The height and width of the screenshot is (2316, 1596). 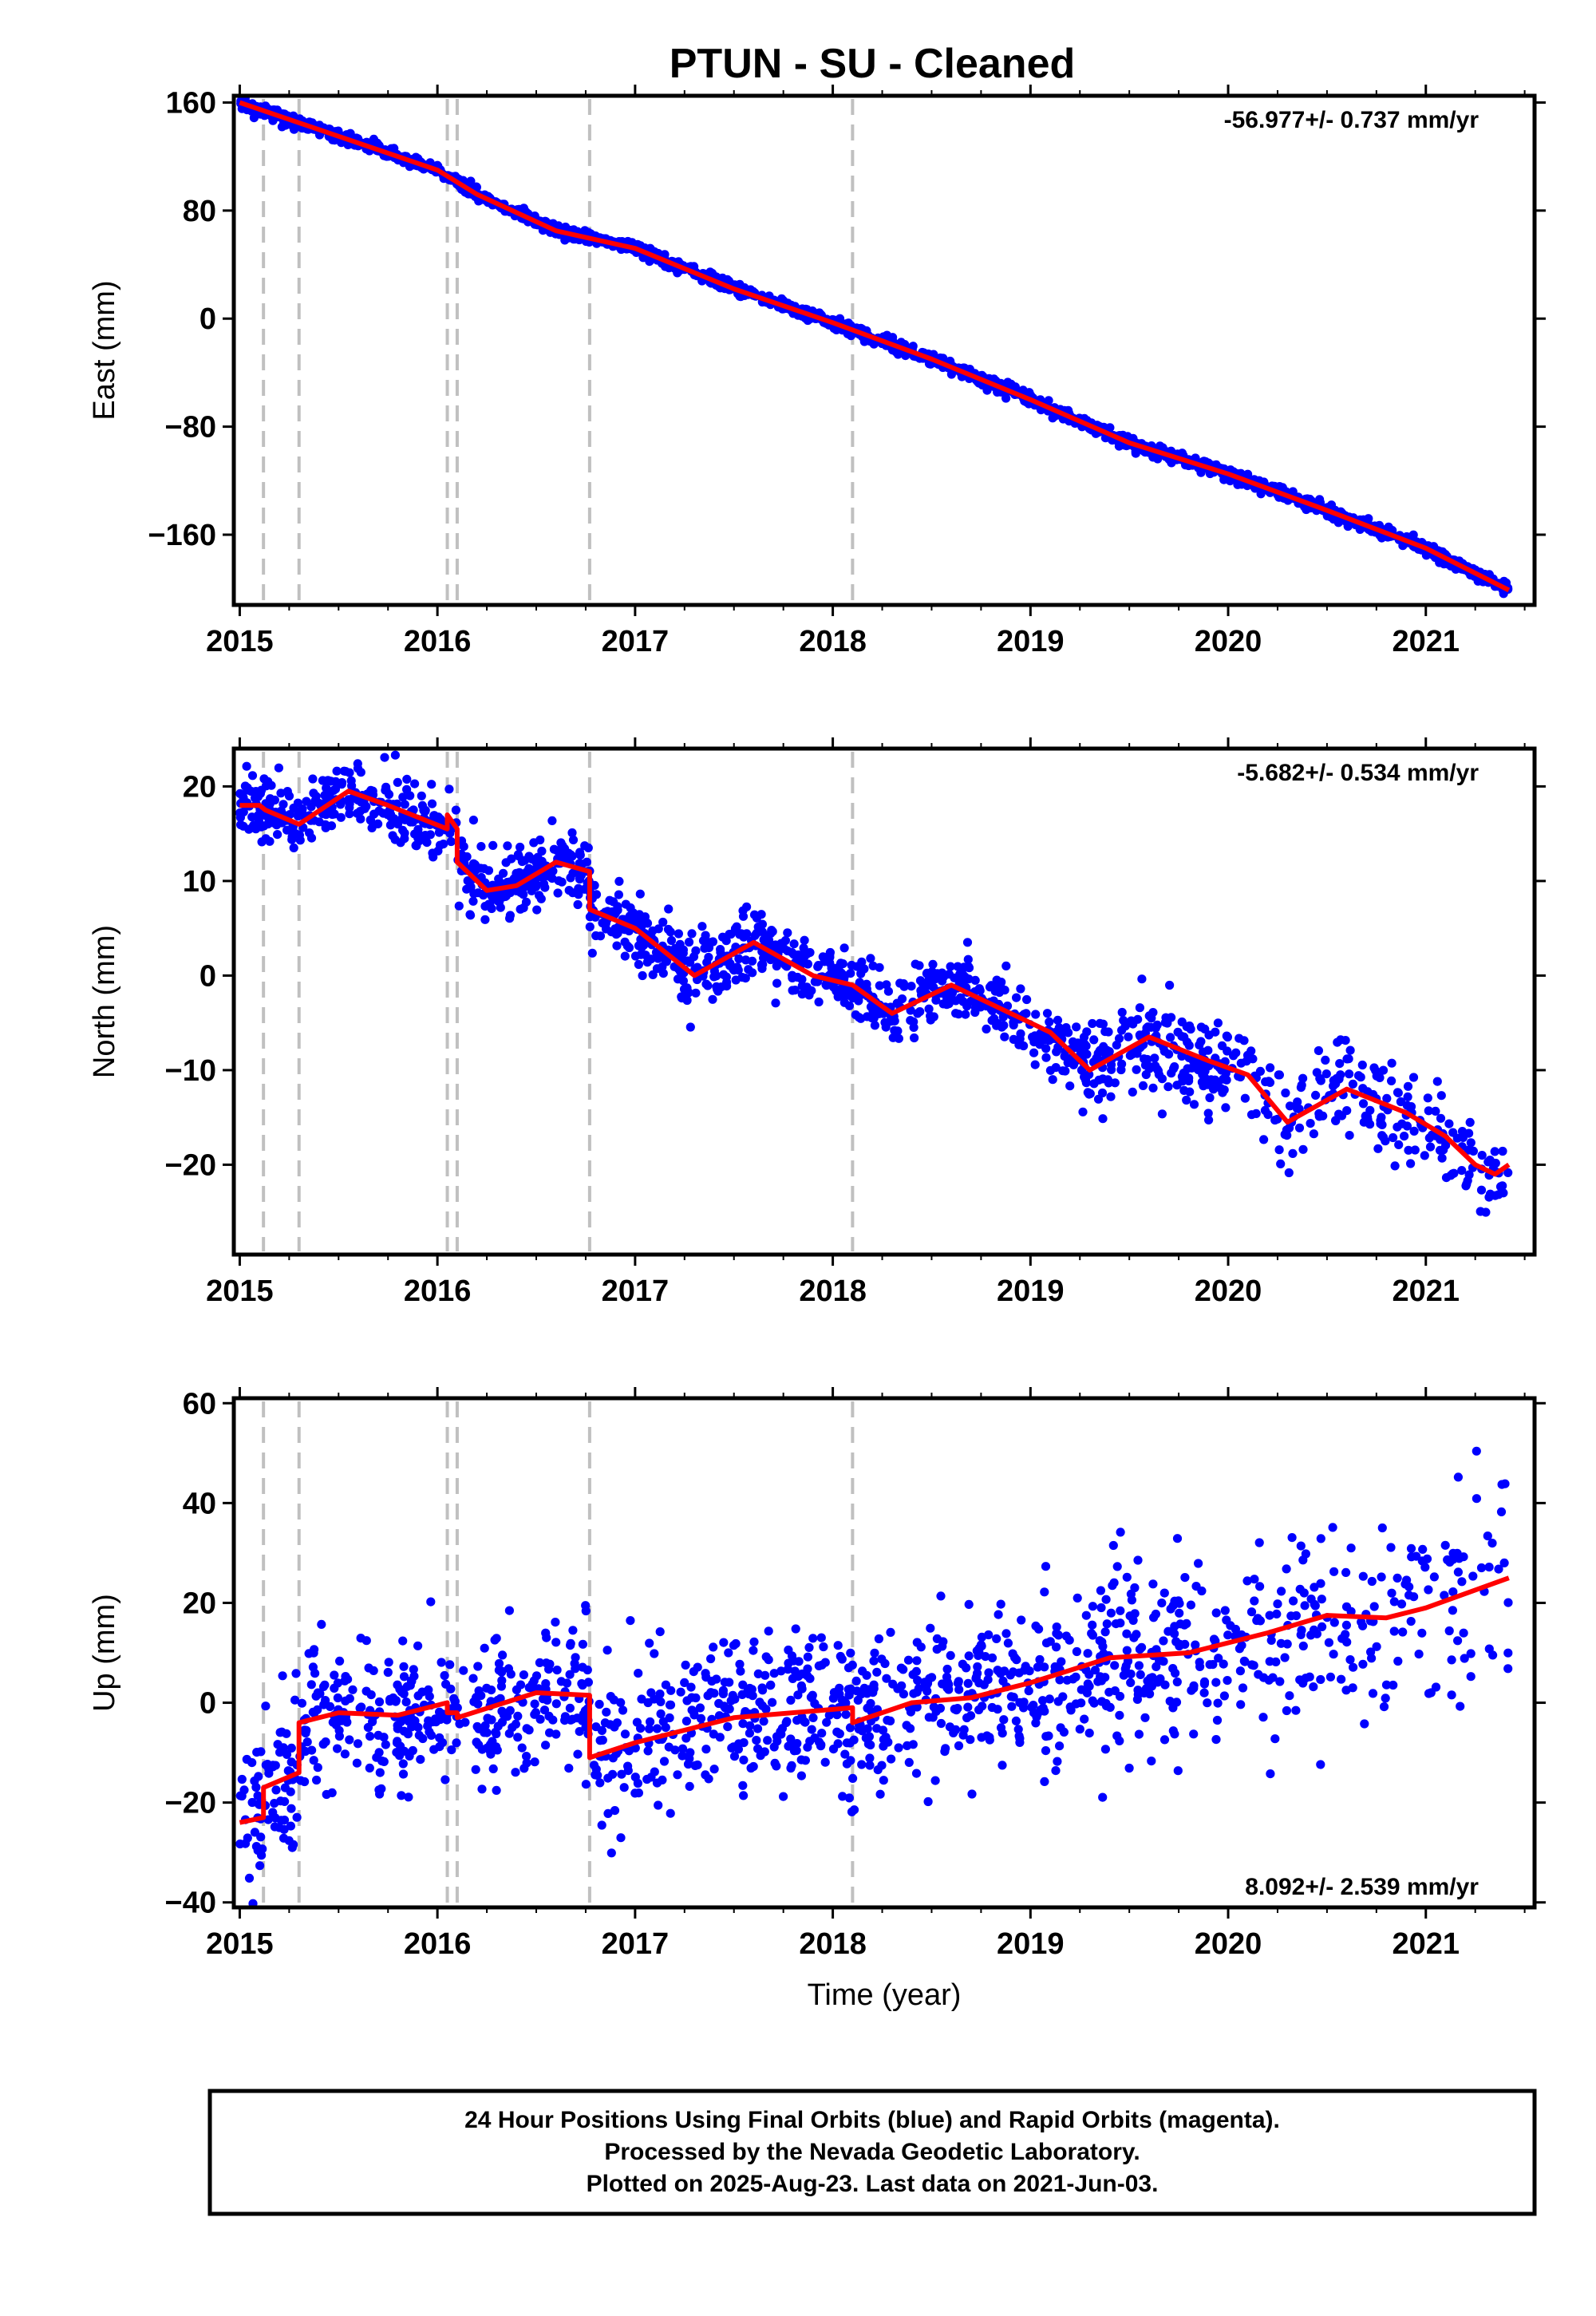 I want to click on y-axis-label-north: North (mm), so click(x=104, y=1001).